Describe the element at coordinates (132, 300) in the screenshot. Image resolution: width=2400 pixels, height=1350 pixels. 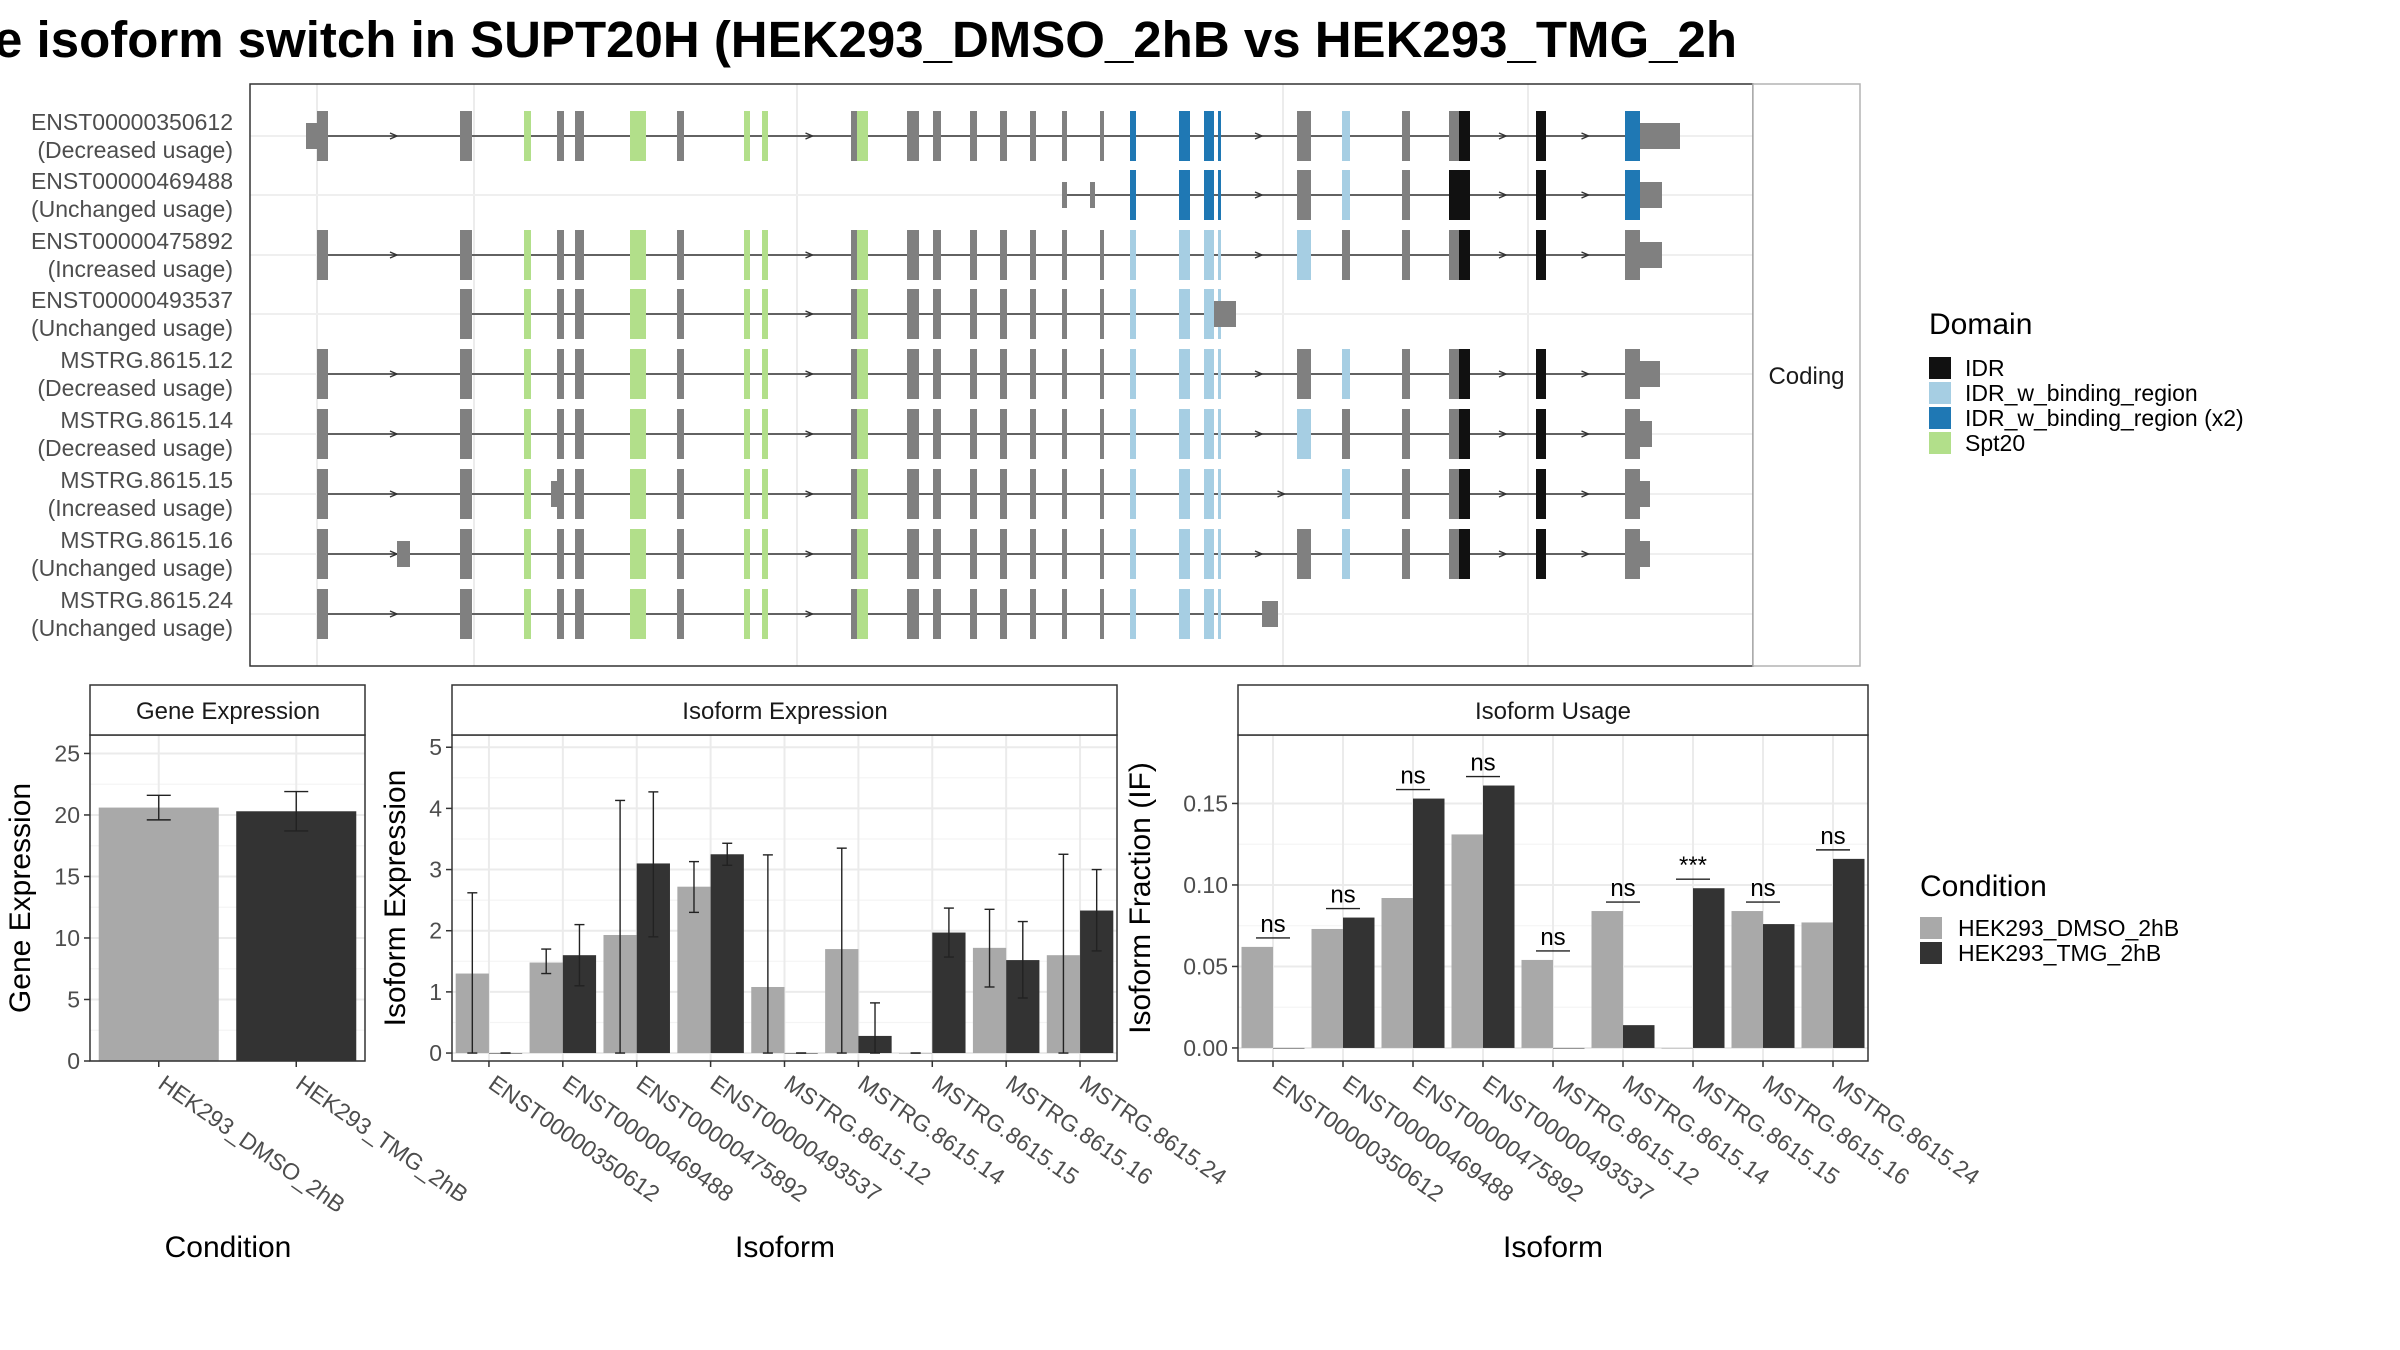
I see `transcript-id-label: ENST00000493537` at that location.